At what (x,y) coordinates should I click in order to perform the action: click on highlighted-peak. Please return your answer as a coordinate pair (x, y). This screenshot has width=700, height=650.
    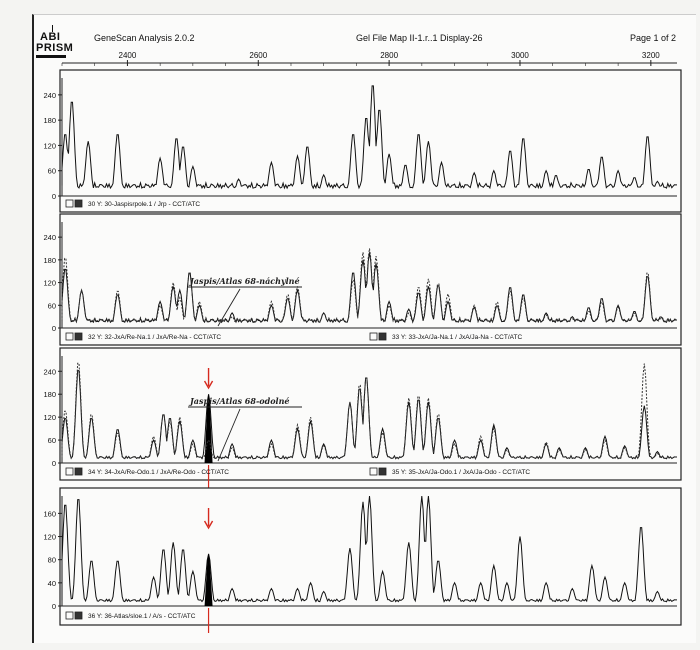
    Looking at the image, I should click on (208, 579).